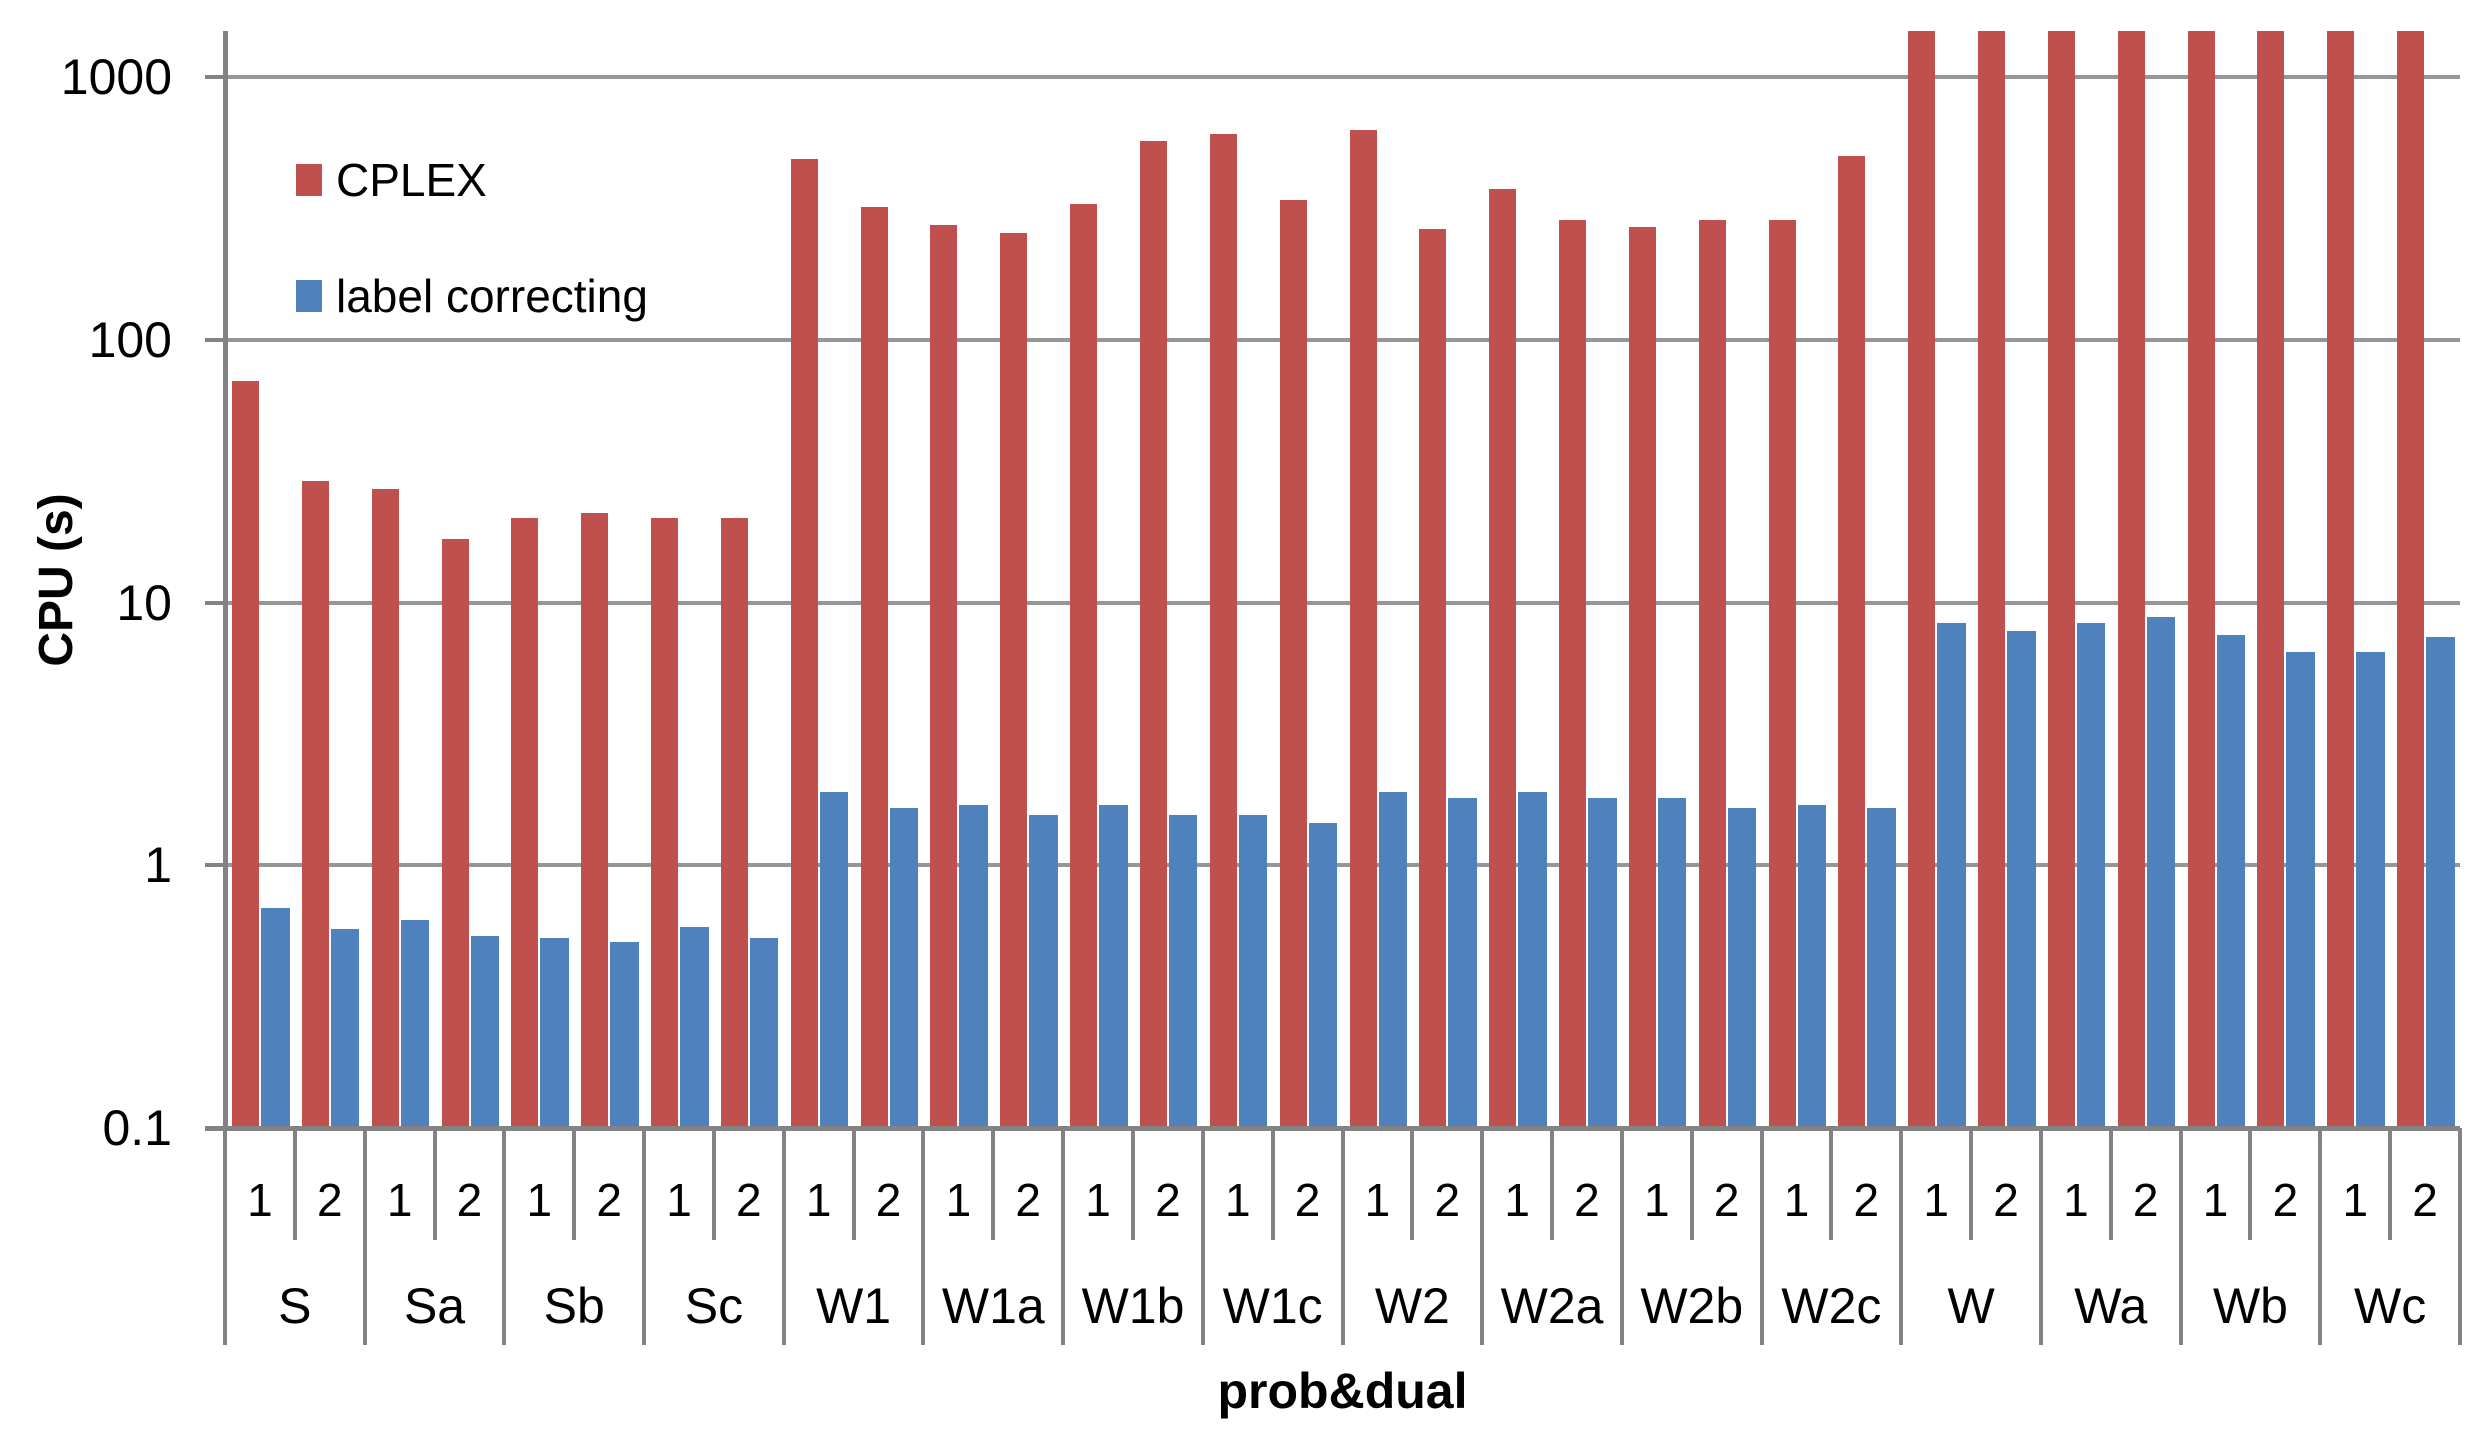 This screenshot has width=2481, height=1445. Describe the element at coordinates (1168, 1200) in the screenshot. I see `x-sub-label-W1b-2: 2` at that location.